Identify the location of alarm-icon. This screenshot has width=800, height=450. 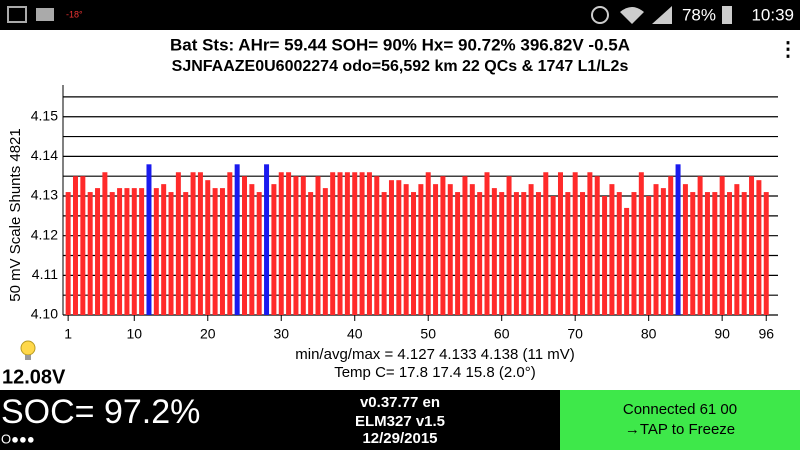
(600, 15).